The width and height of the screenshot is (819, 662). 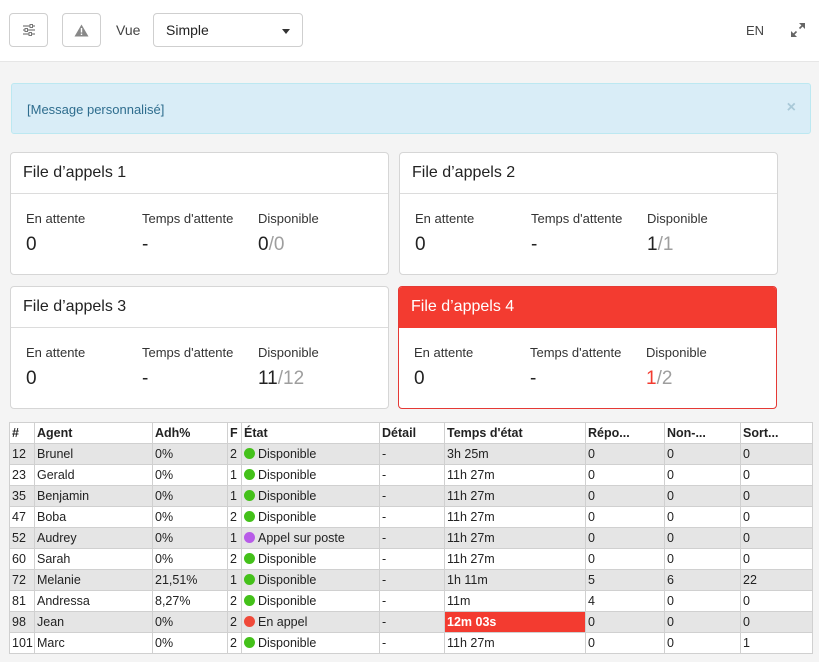 What do you see at coordinates (283, 622) in the screenshot?
I see `agent-state-label: En appel` at bounding box center [283, 622].